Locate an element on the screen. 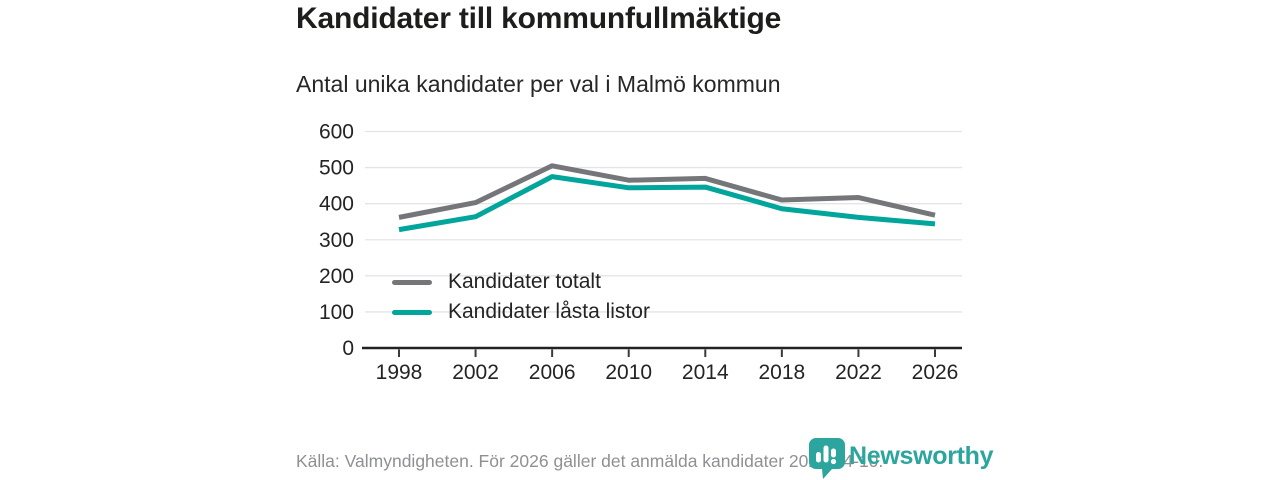  x-tick-label: 2010 is located at coordinates (628, 372).